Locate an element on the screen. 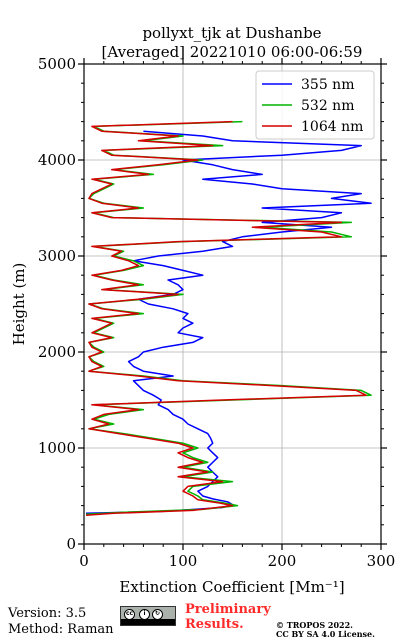 The image size is (400, 640). y-axis-label: Height (m) is located at coordinates (19, 304).